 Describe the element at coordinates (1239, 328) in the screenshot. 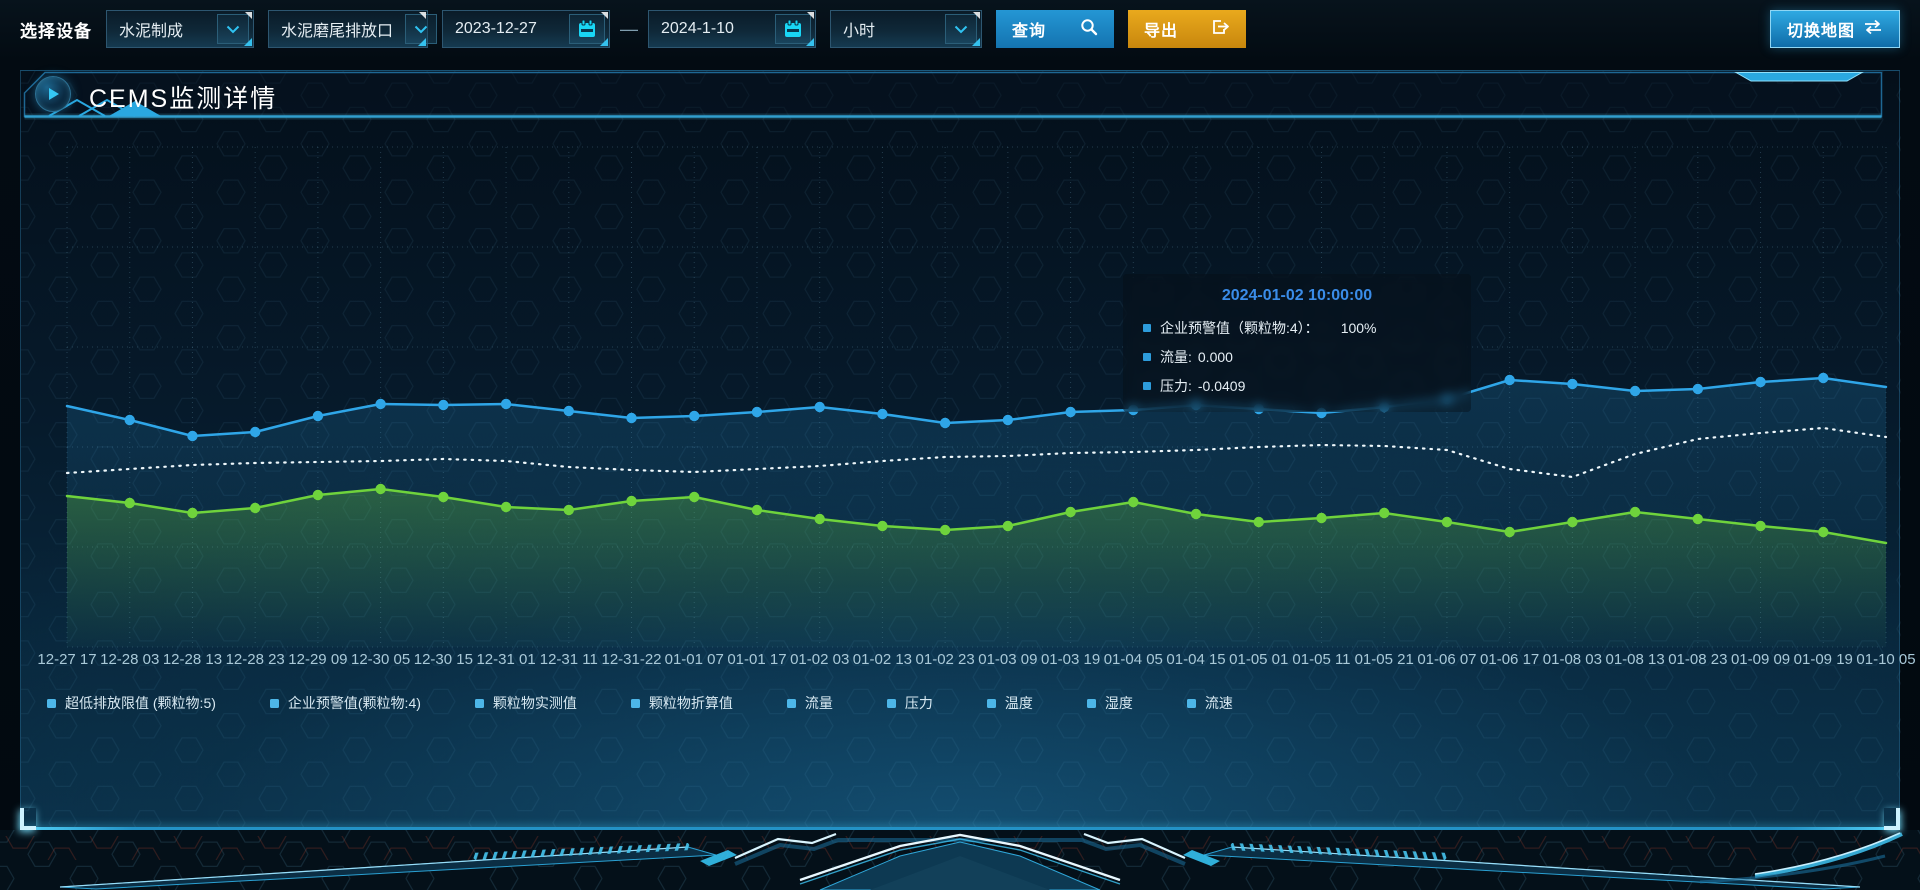

I see `tooltip-item-label: 企业预警值（颗粒物:4）：` at that location.